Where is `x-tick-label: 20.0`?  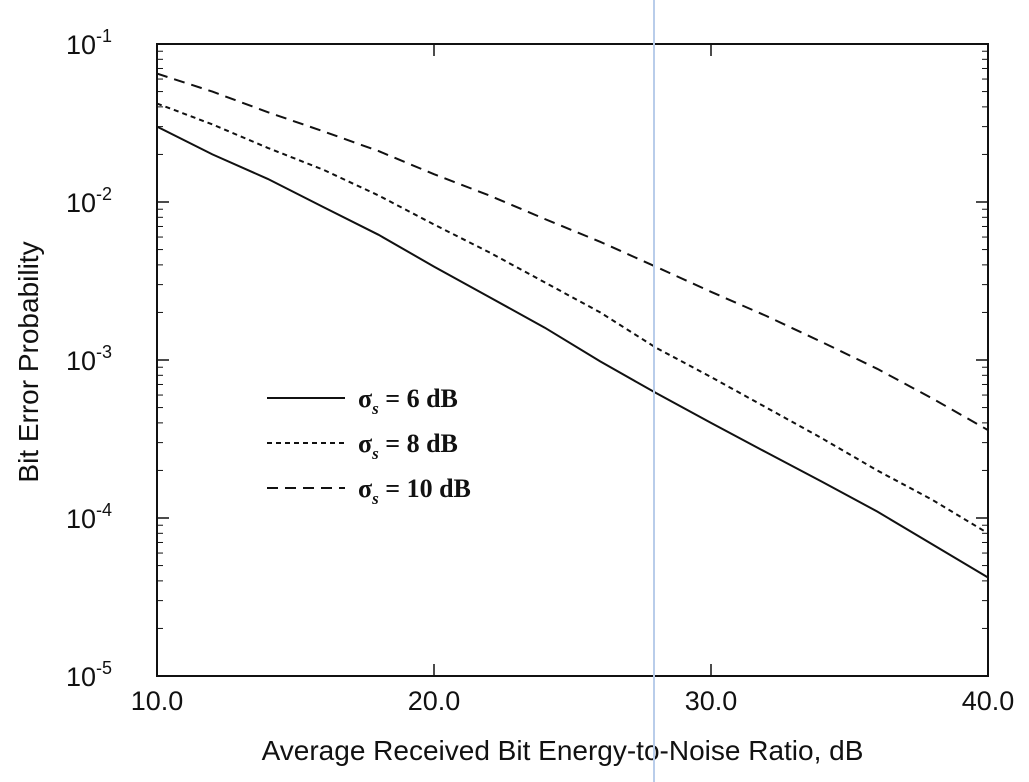 x-tick-label: 20.0 is located at coordinates (434, 701).